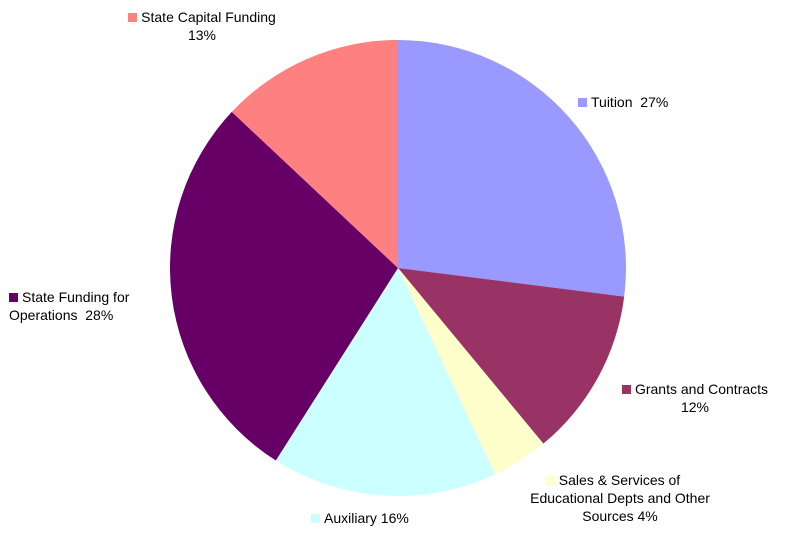 The height and width of the screenshot is (533, 789). Describe the element at coordinates (612, 102) in the screenshot. I see `category-label: Tuition` at that location.